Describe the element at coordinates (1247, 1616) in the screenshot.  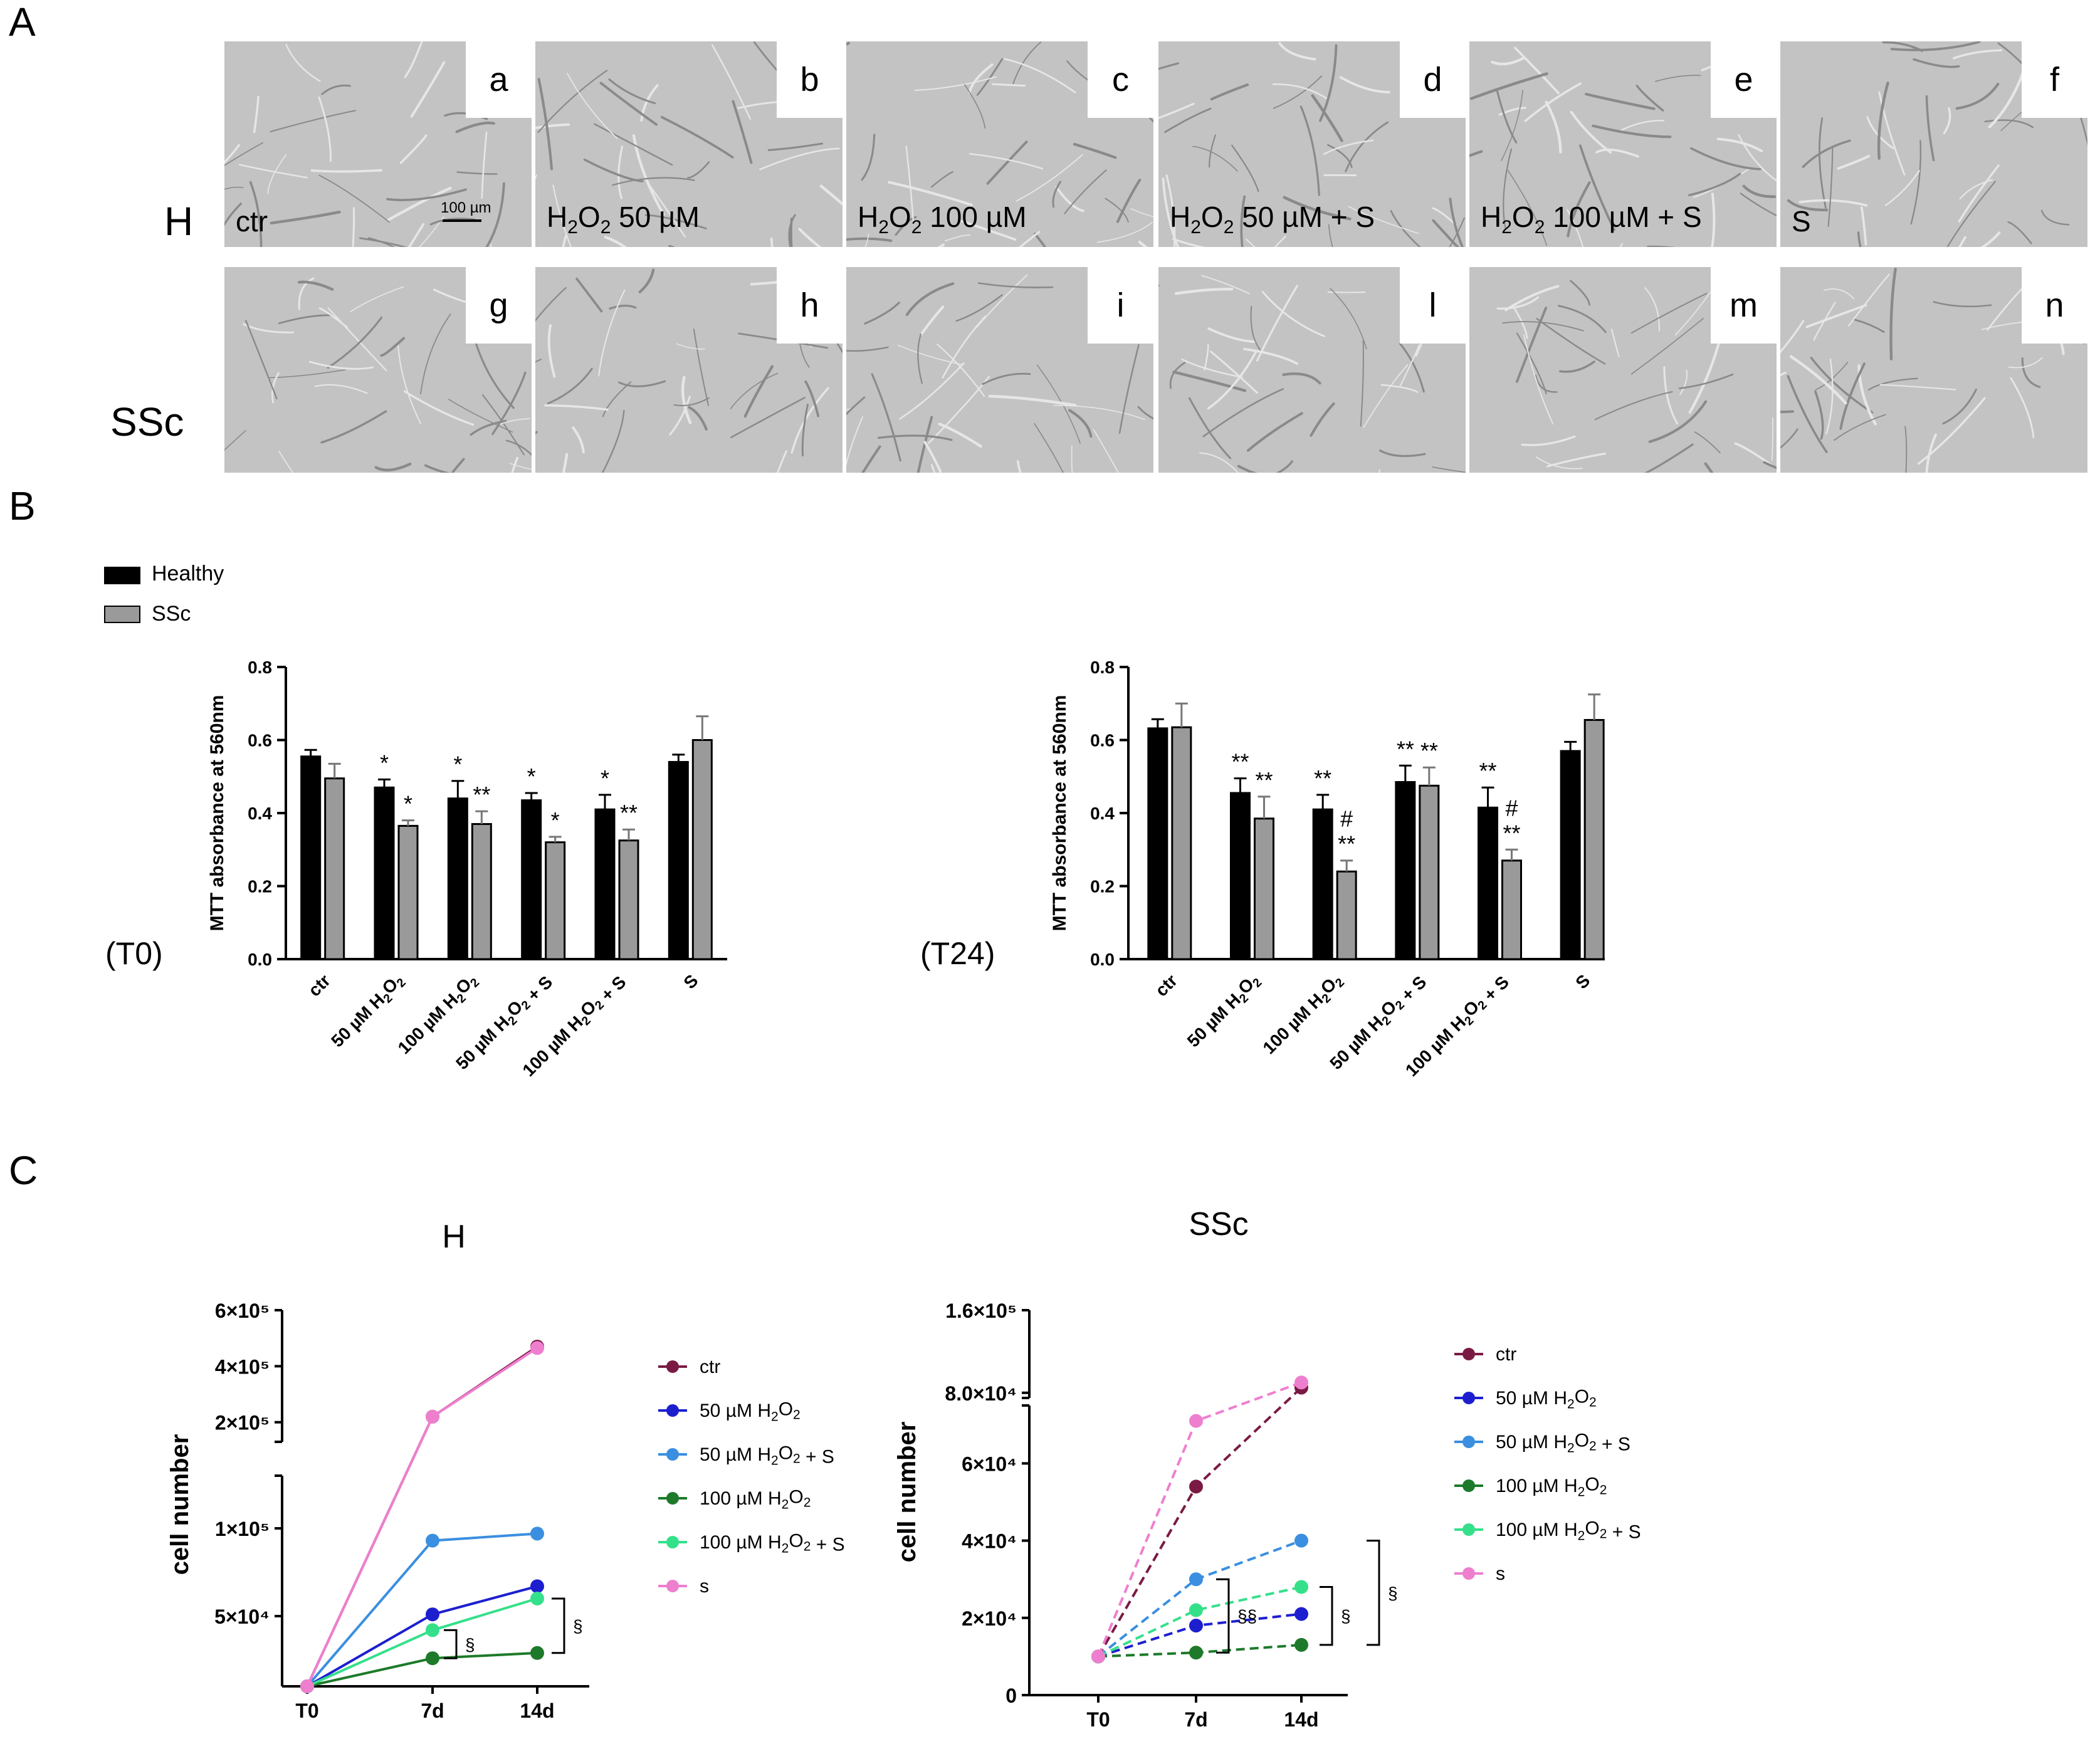
I see `significance-mark: §§` at that location.